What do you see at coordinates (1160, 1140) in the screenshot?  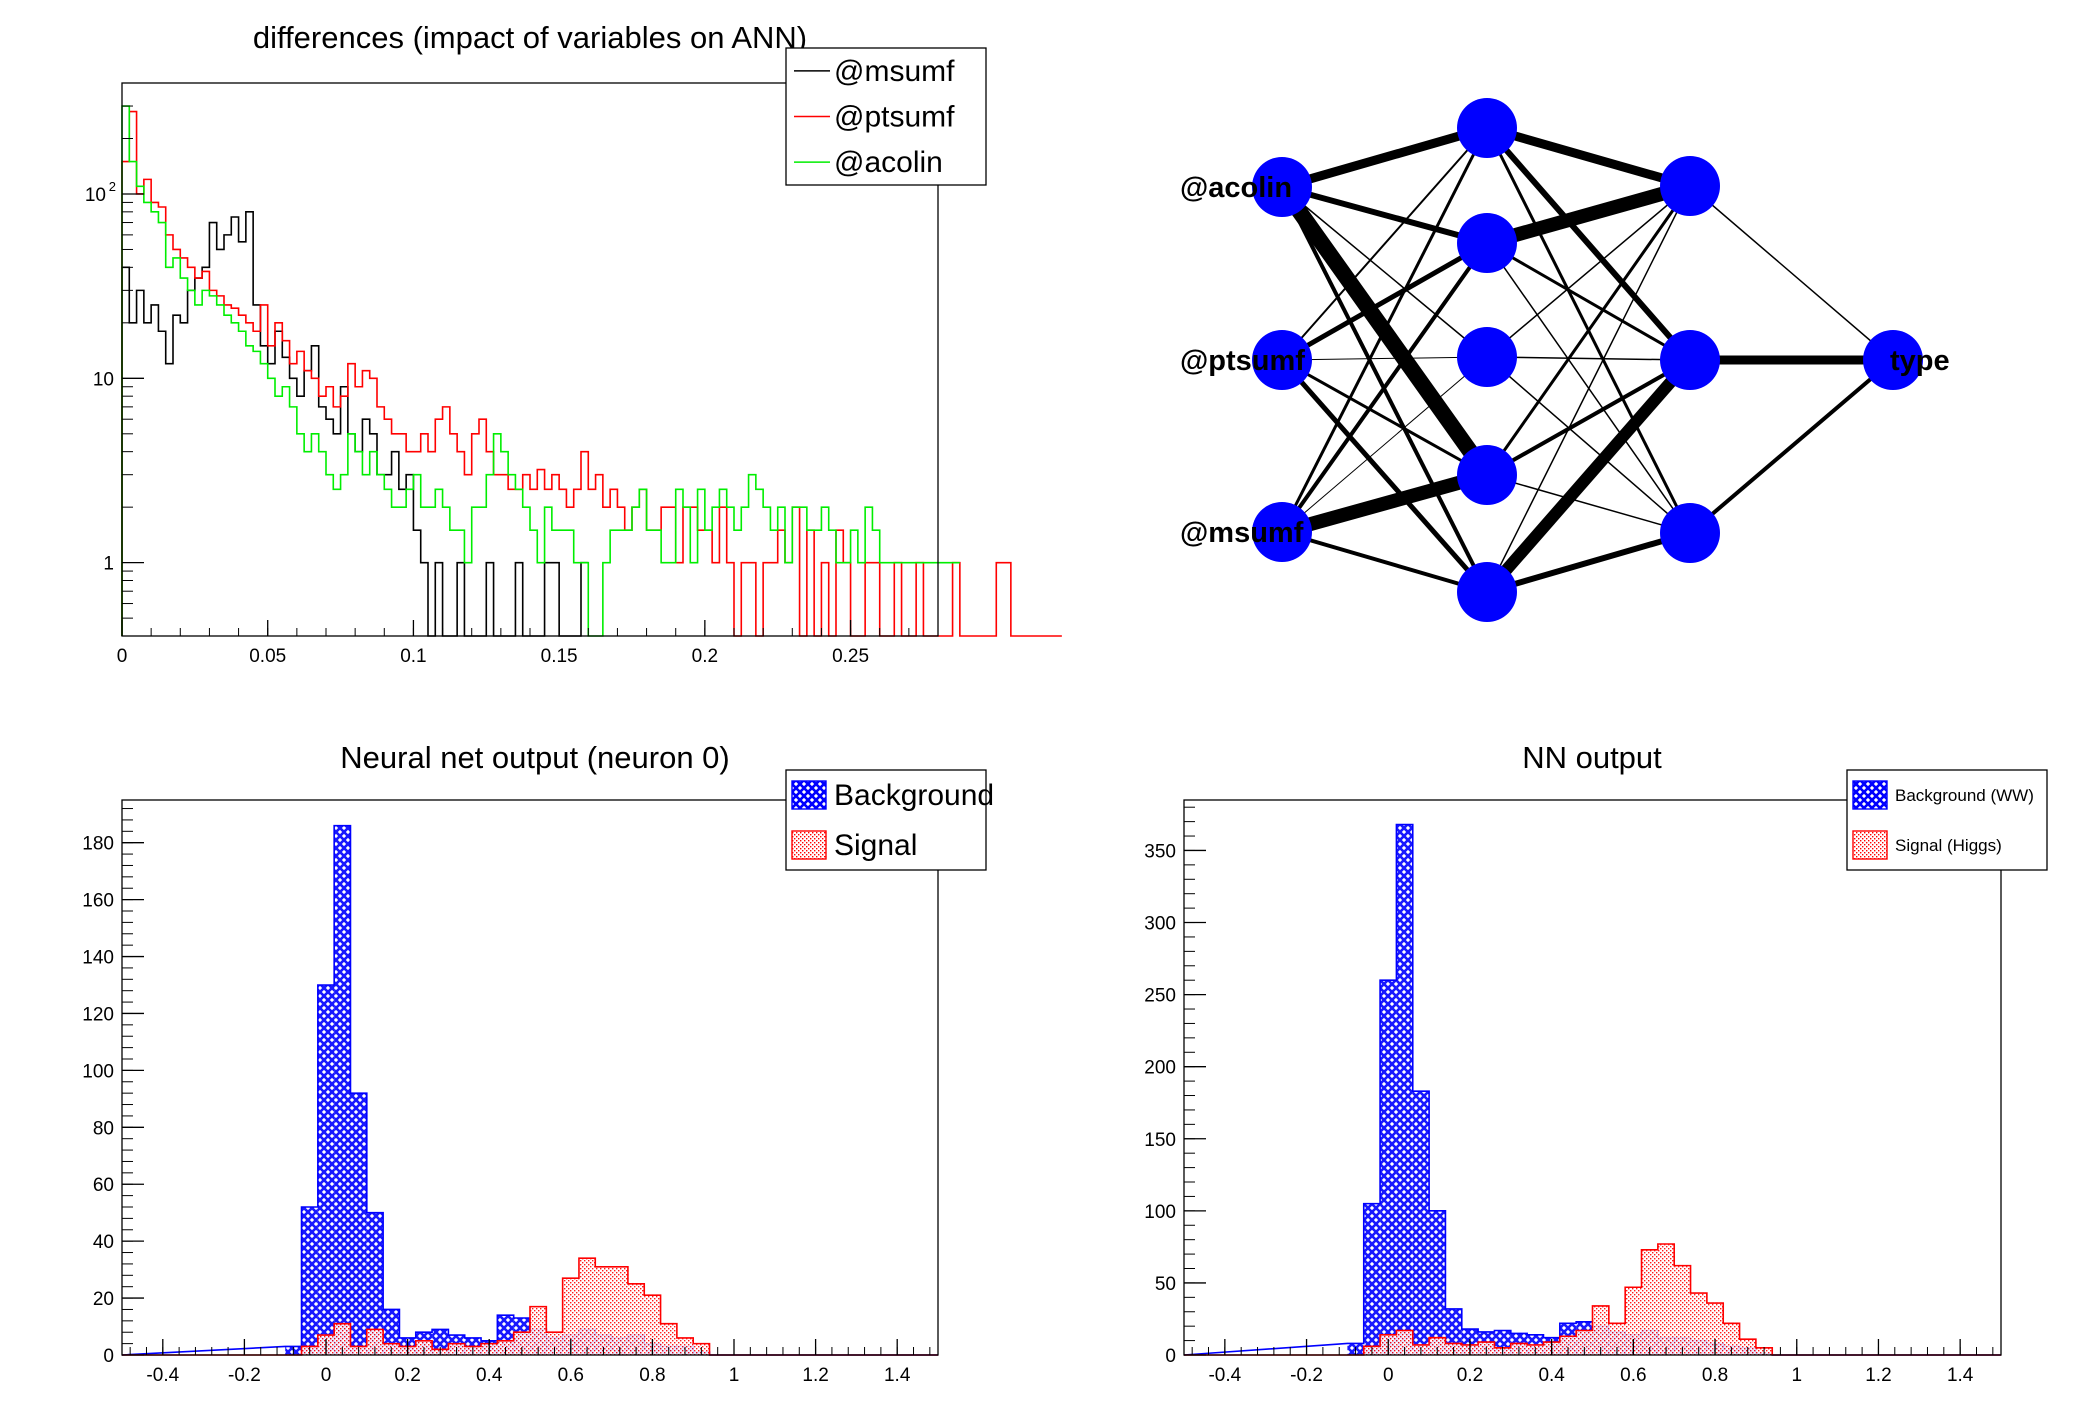 I see `y-tick-label: 150` at bounding box center [1160, 1140].